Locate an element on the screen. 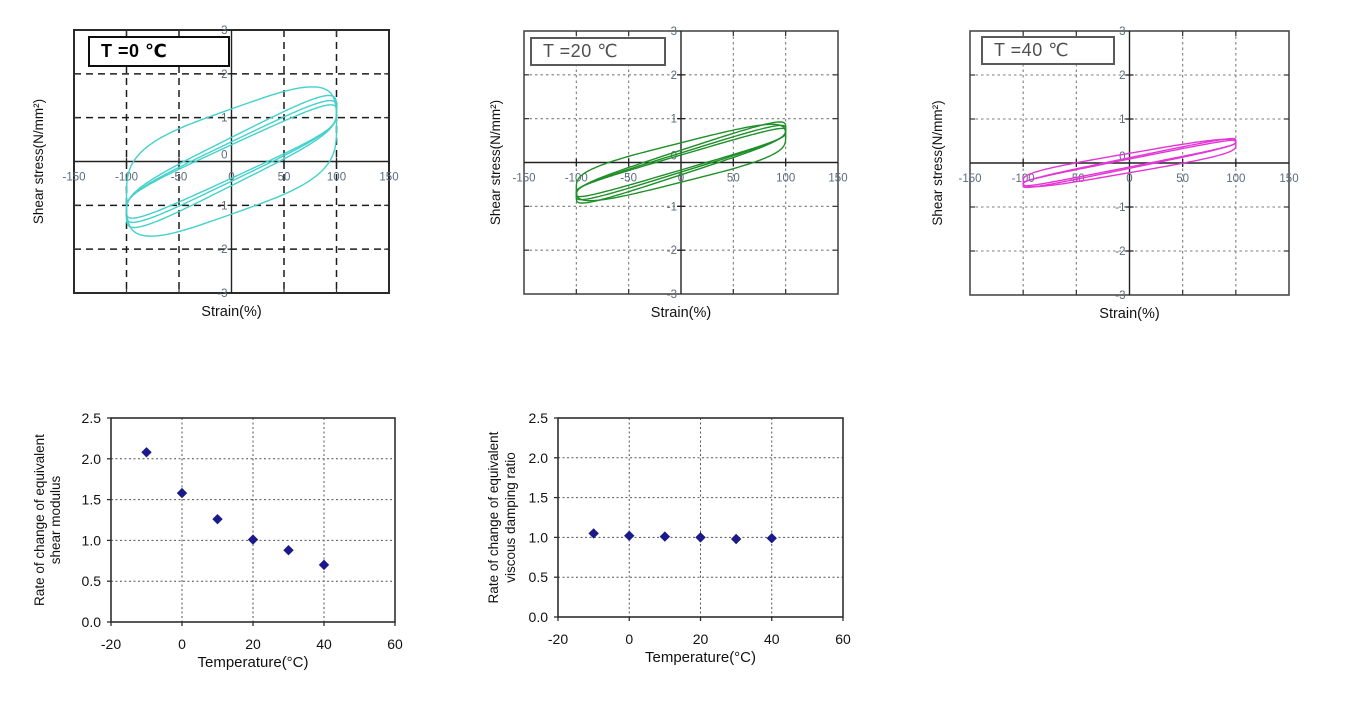  chart-title-t0: T =0 ℃ is located at coordinates (159, 51).